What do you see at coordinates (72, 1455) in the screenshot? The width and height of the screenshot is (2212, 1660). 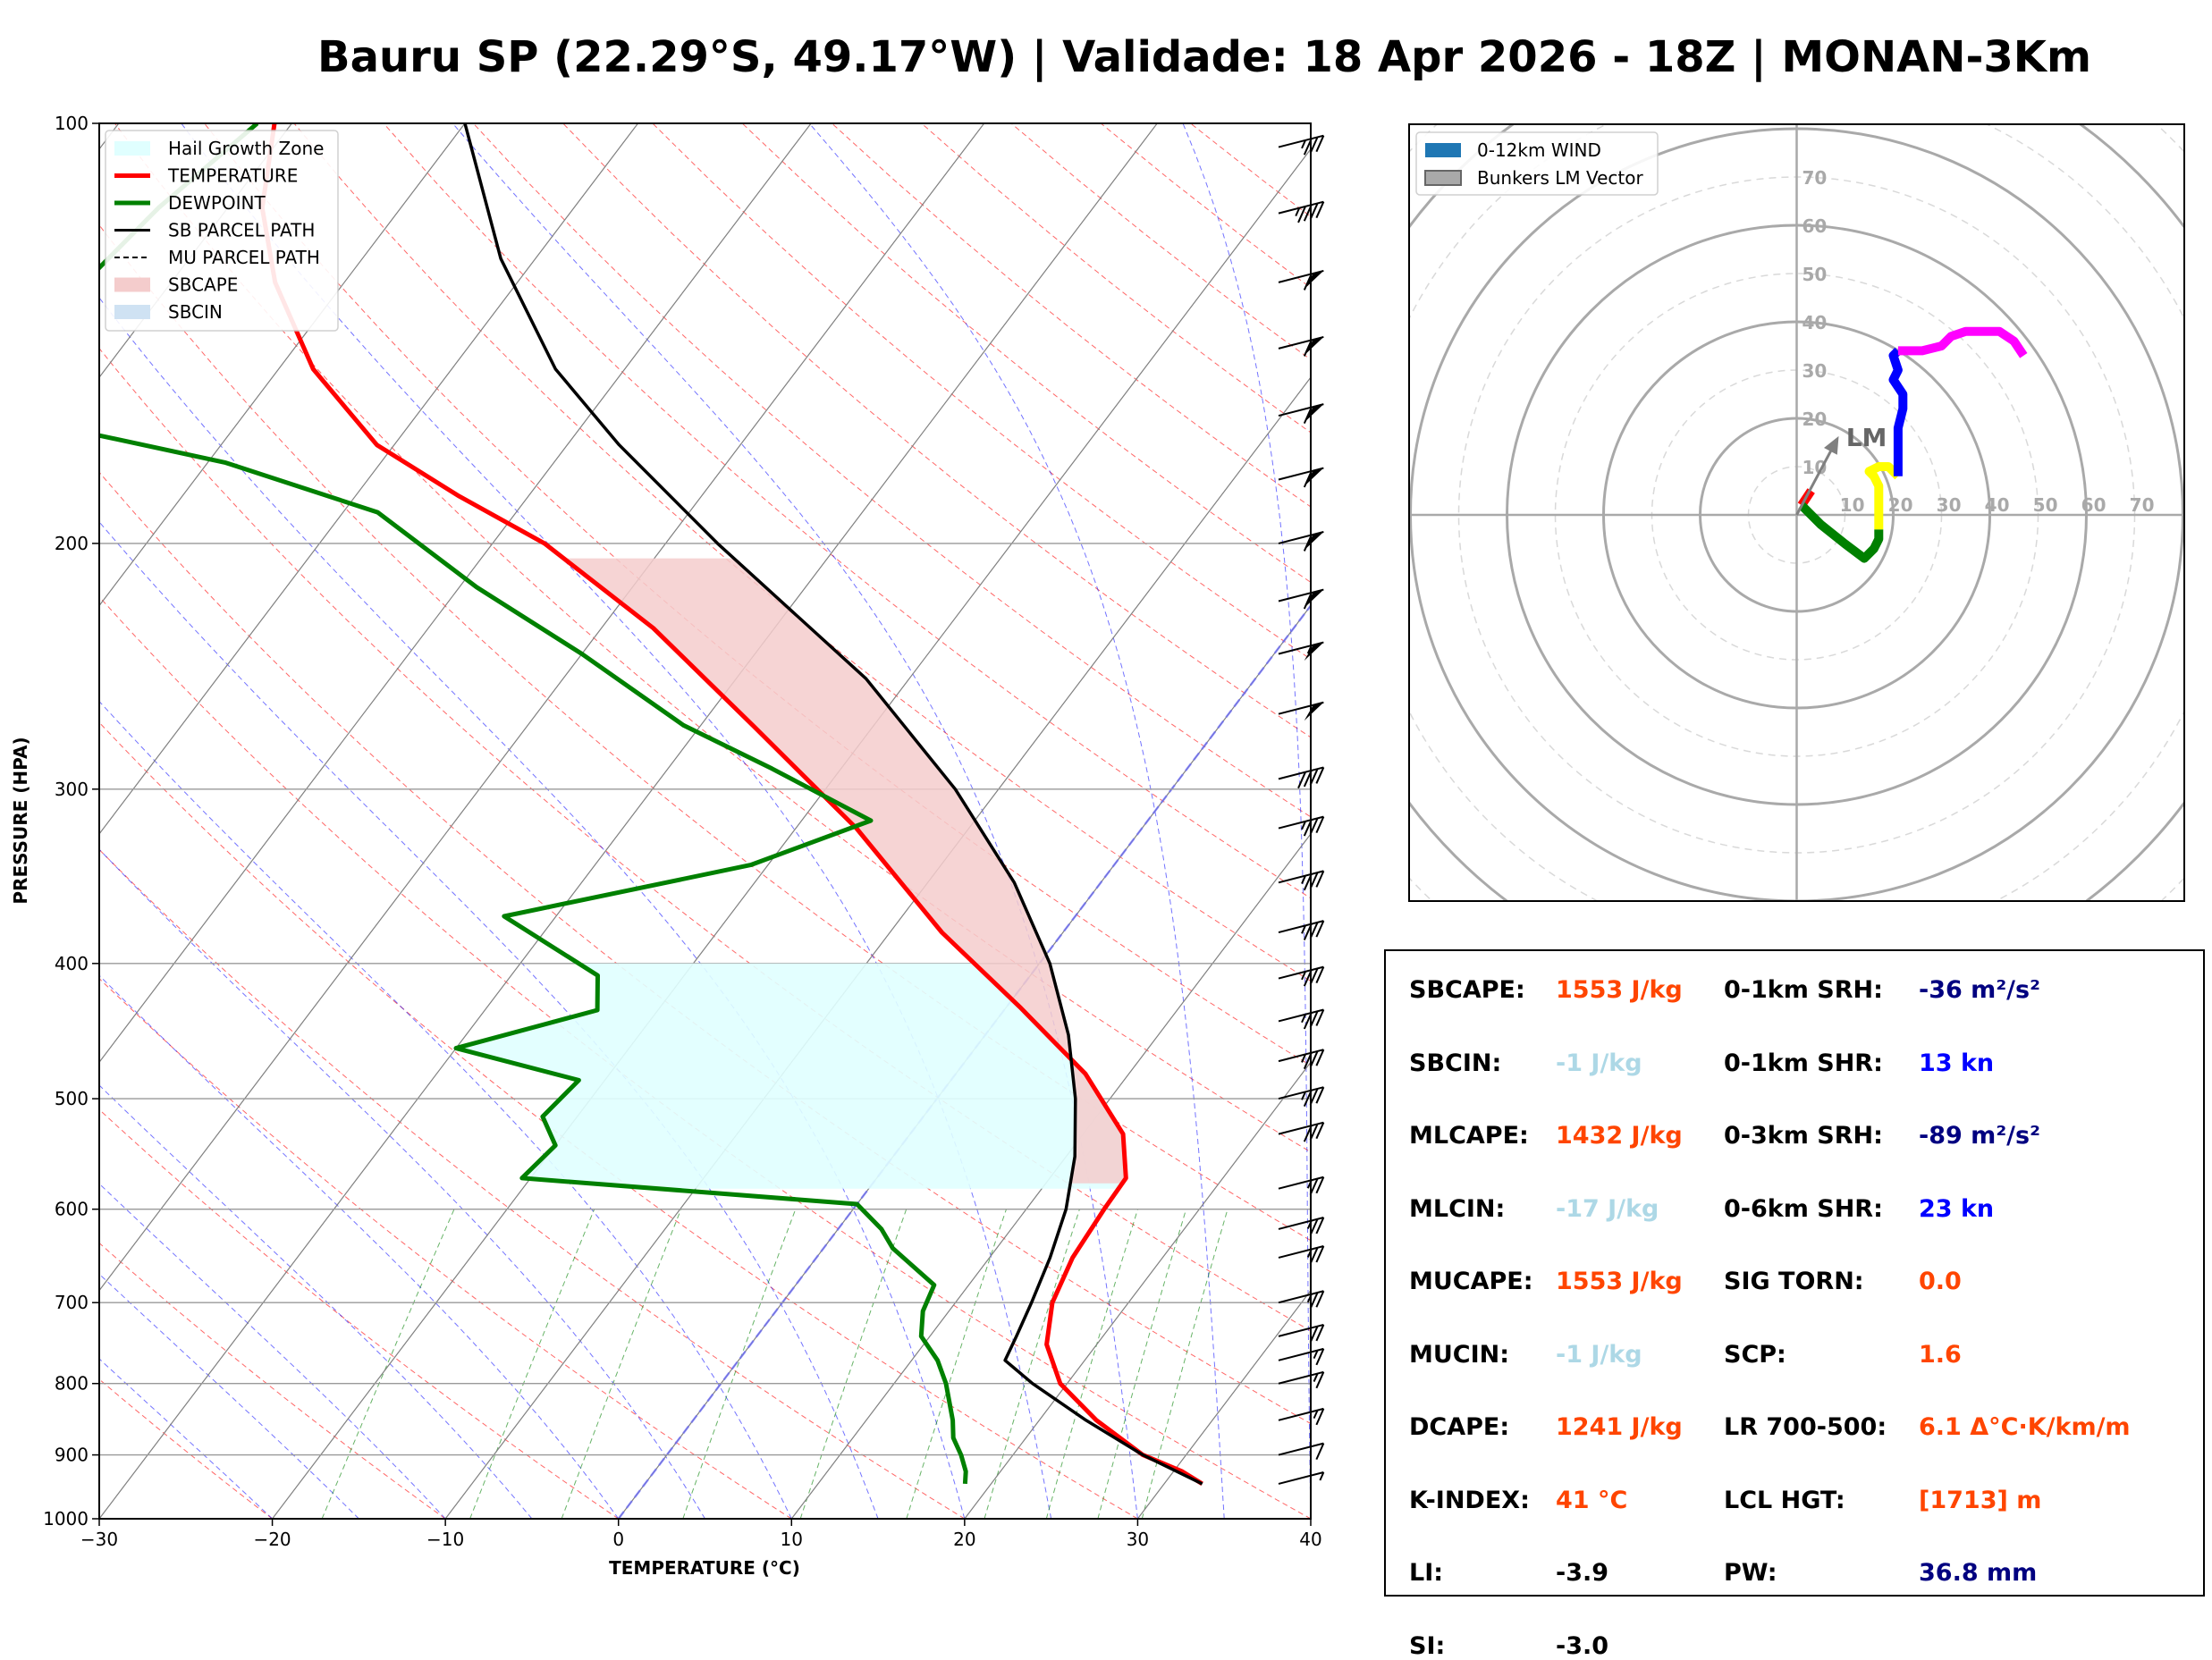 I see `y-tick-label: 900` at bounding box center [72, 1455].